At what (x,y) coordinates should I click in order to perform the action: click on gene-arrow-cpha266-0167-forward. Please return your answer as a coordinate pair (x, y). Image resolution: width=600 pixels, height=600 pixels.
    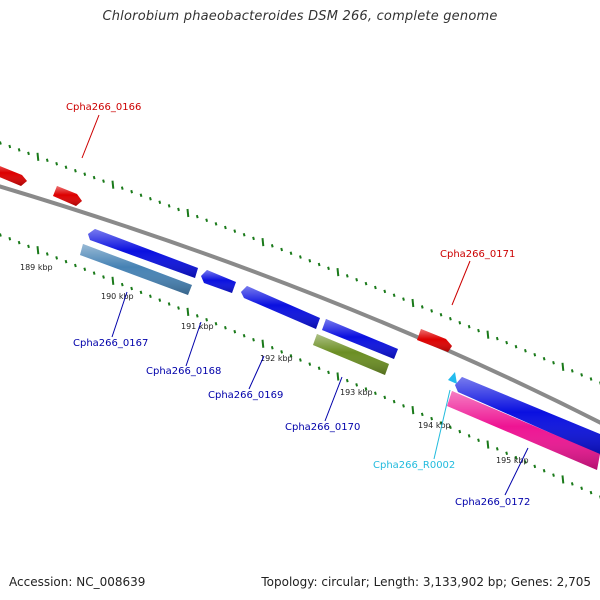
    Looking at the image, I should click on (143, 253).